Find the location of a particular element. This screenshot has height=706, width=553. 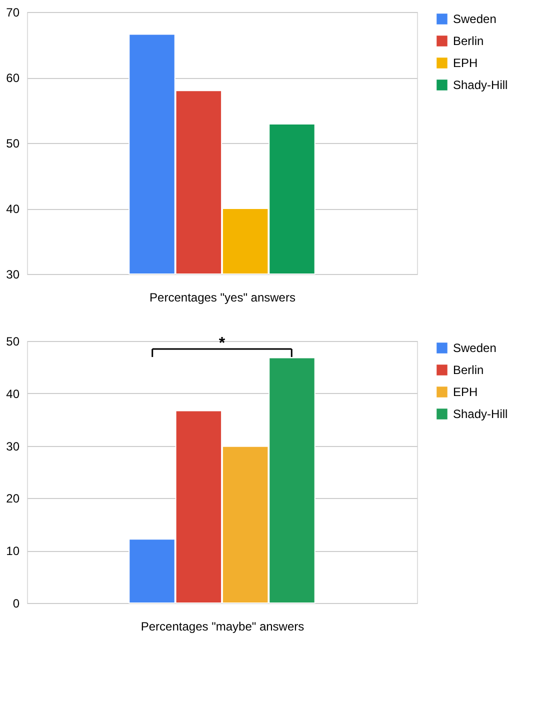

y-tick-label: 60 is located at coordinates (13, 78).